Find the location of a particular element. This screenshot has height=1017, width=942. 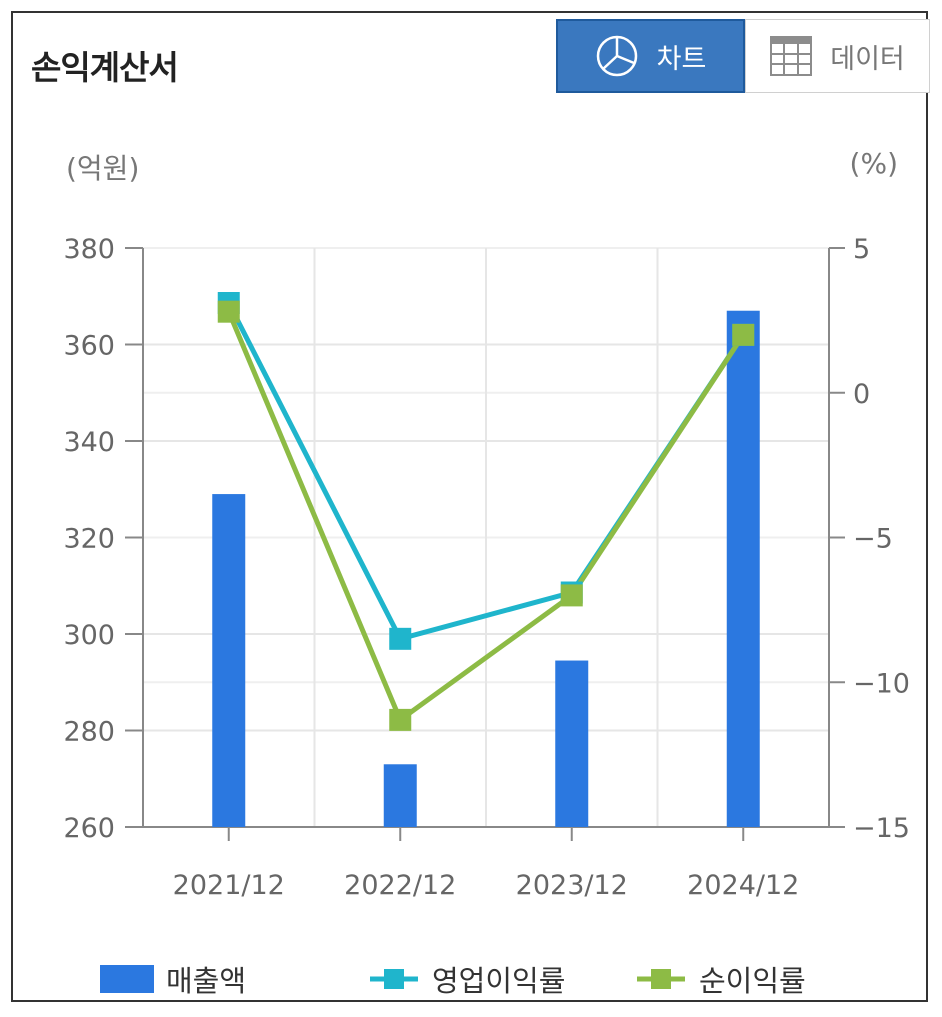

right-tick-label: −10 is located at coordinates (881, 683).